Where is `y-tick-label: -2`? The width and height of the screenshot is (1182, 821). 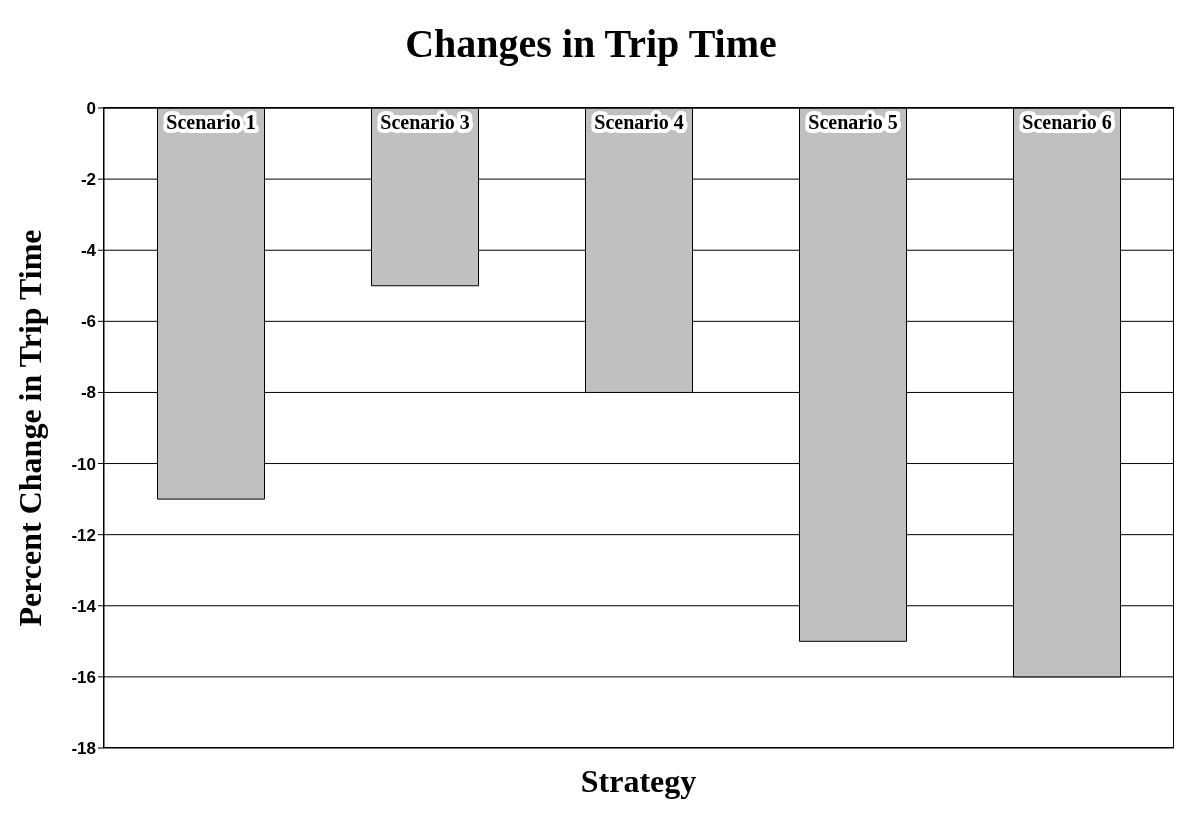
y-tick-label: -2 is located at coordinates (88, 180).